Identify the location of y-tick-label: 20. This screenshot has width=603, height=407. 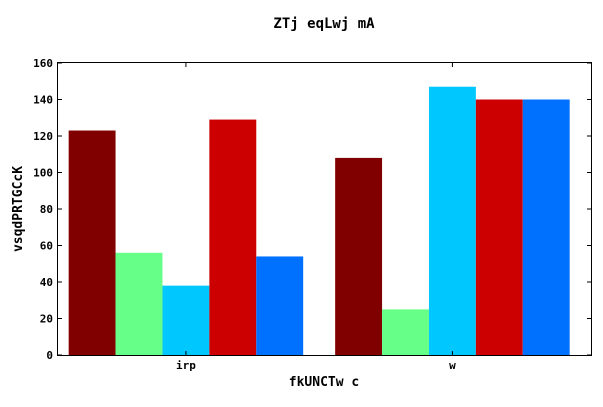
(46, 319).